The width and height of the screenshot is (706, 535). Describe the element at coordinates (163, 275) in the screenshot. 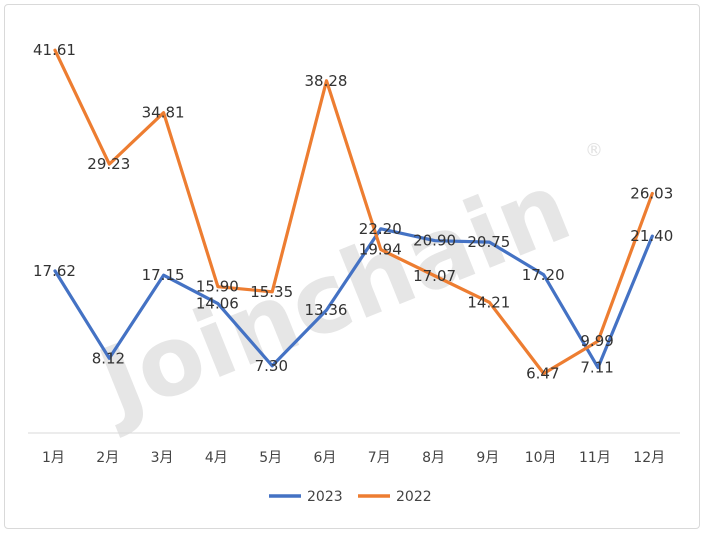

I see `data-label-2023-3: 17.15` at that location.